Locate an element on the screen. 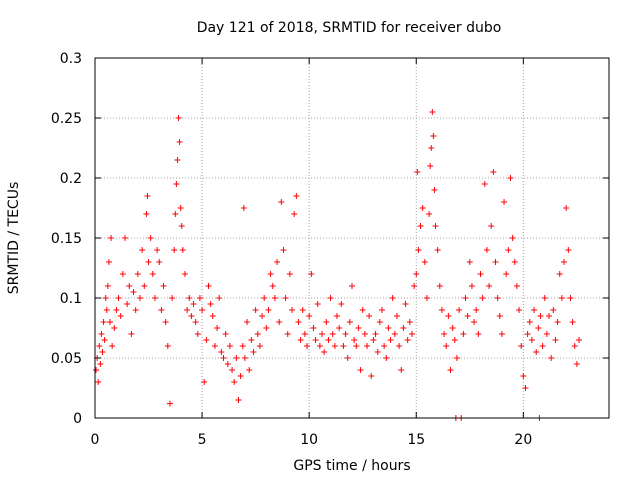  x-tick-label: 5 is located at coordinates (202, 440).